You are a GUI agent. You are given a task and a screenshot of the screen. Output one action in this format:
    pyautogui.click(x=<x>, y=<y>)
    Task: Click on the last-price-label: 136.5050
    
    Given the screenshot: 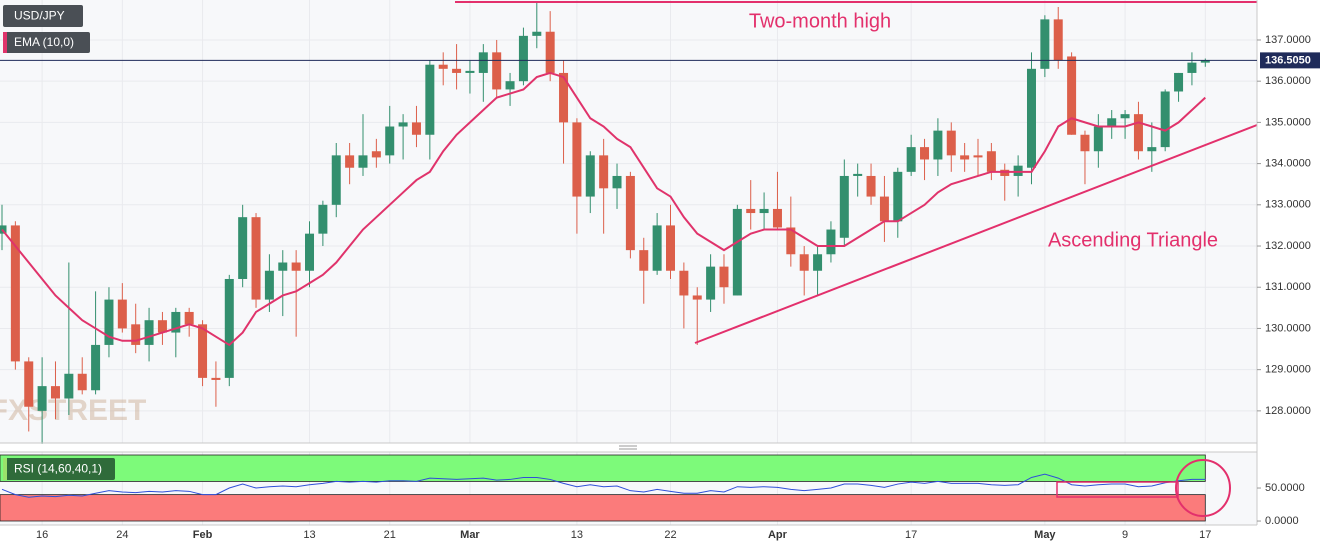 What is the action you would take?
    pyautogui.click(x=1288, y=60)
    